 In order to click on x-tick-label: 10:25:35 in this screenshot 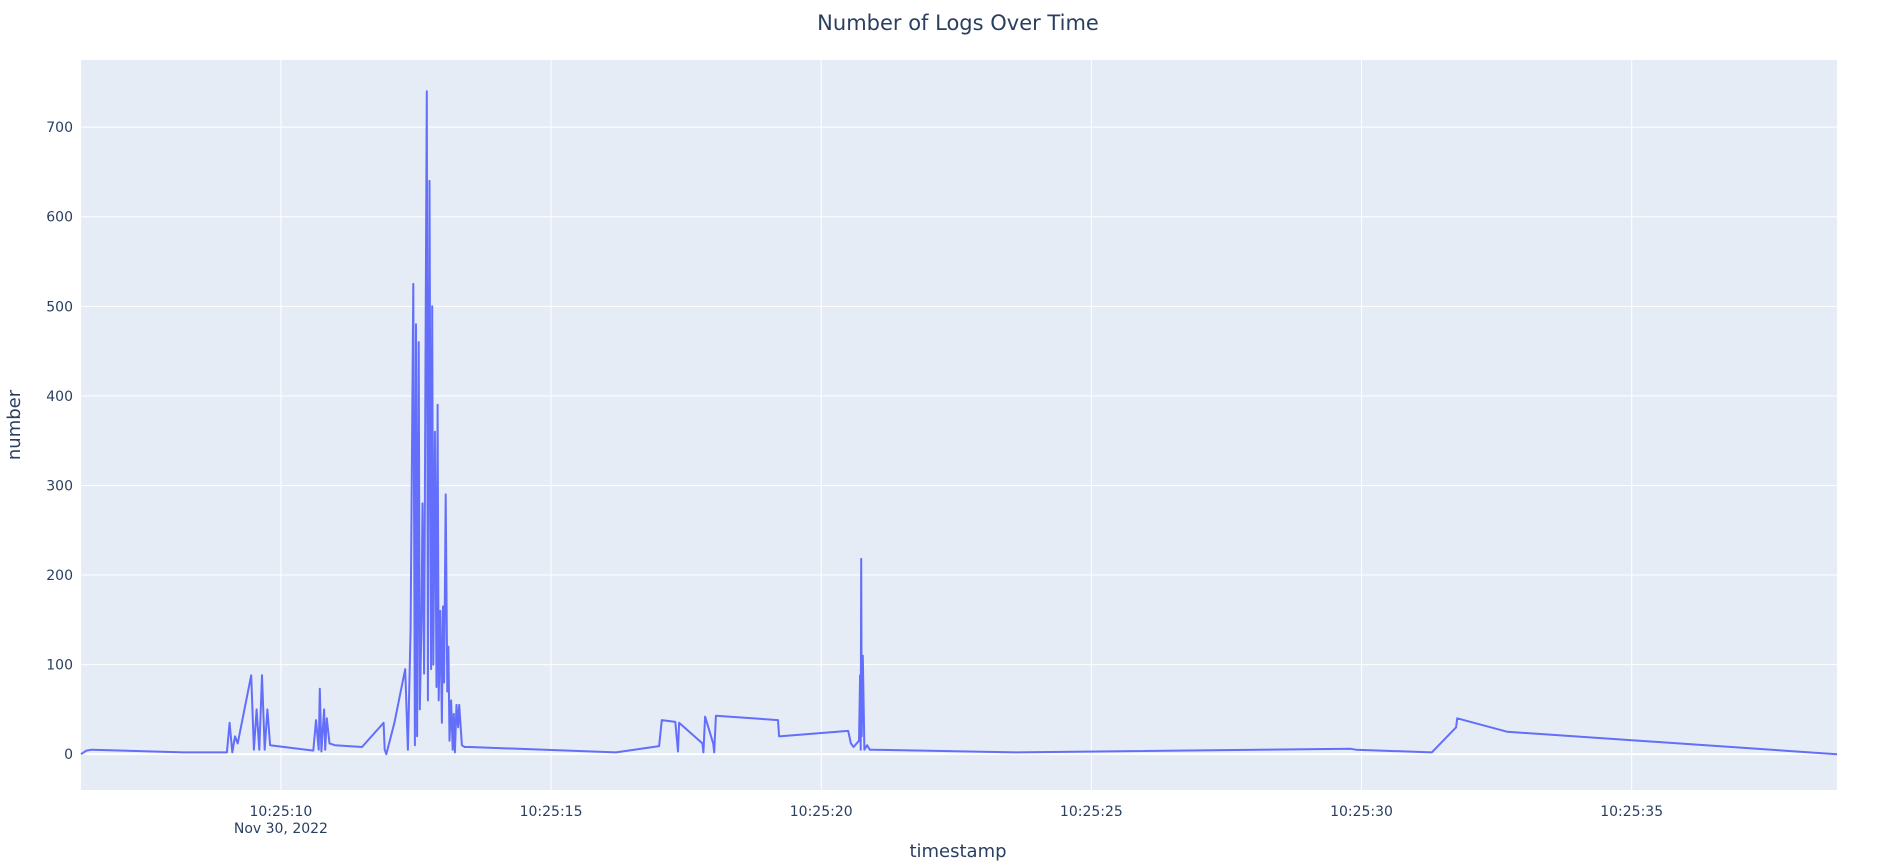, I will do `click(1631, 812)`.